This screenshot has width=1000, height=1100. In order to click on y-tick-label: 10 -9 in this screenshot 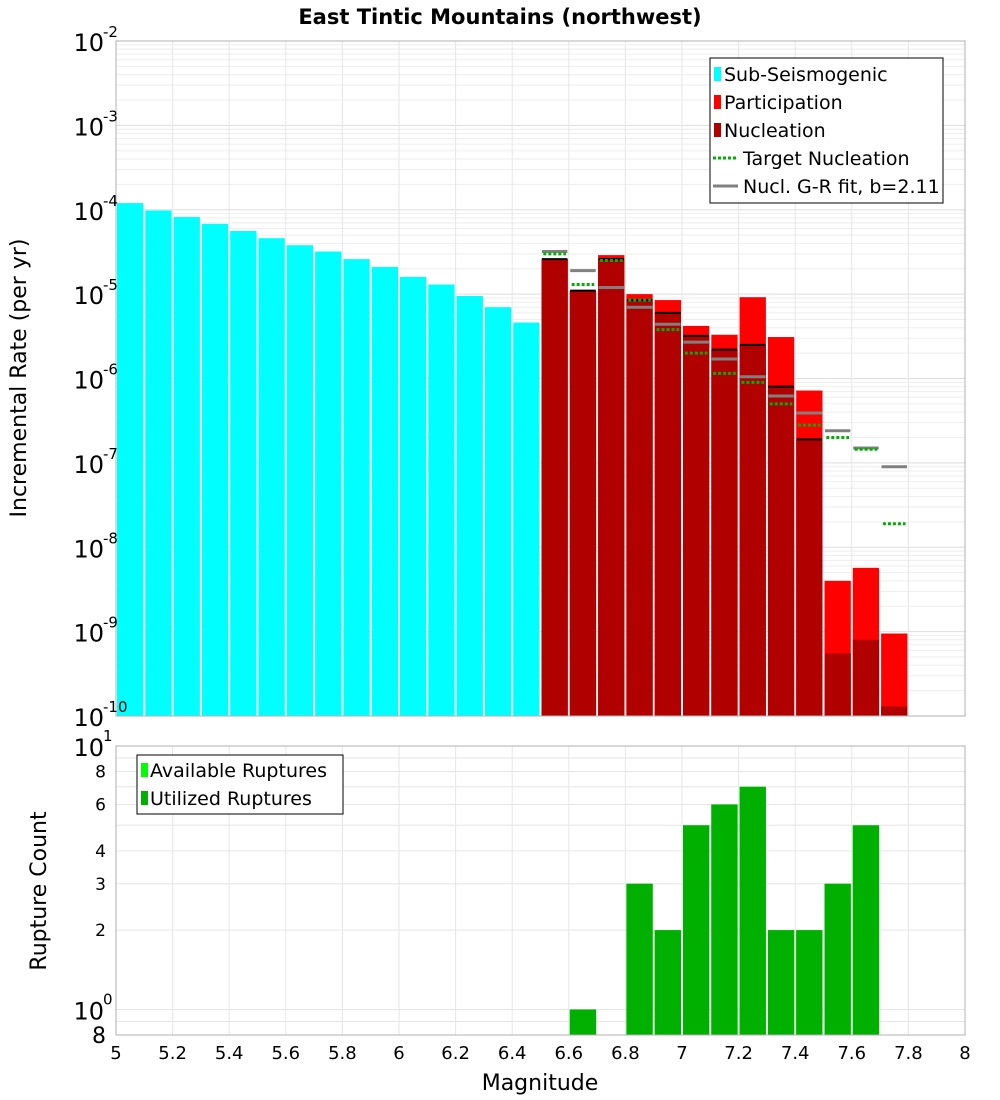, I will do `click(95, 631)`.